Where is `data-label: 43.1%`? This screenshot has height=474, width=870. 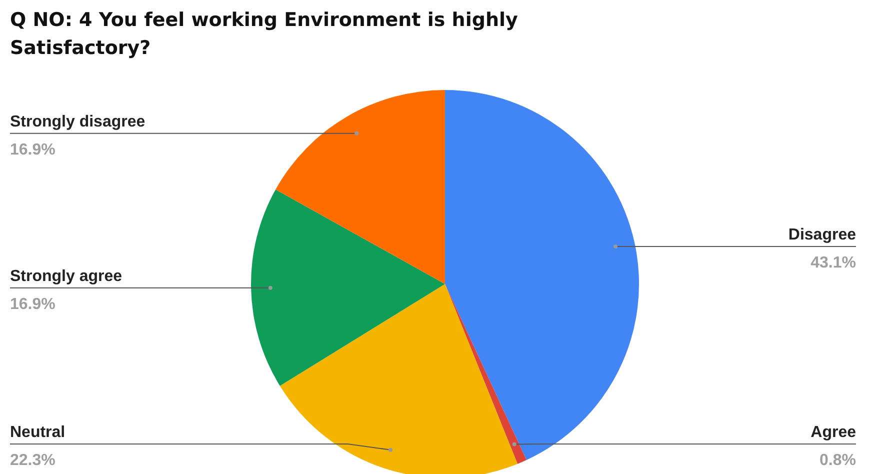 data-label: 43.1% is located at coordinates (833, 263).